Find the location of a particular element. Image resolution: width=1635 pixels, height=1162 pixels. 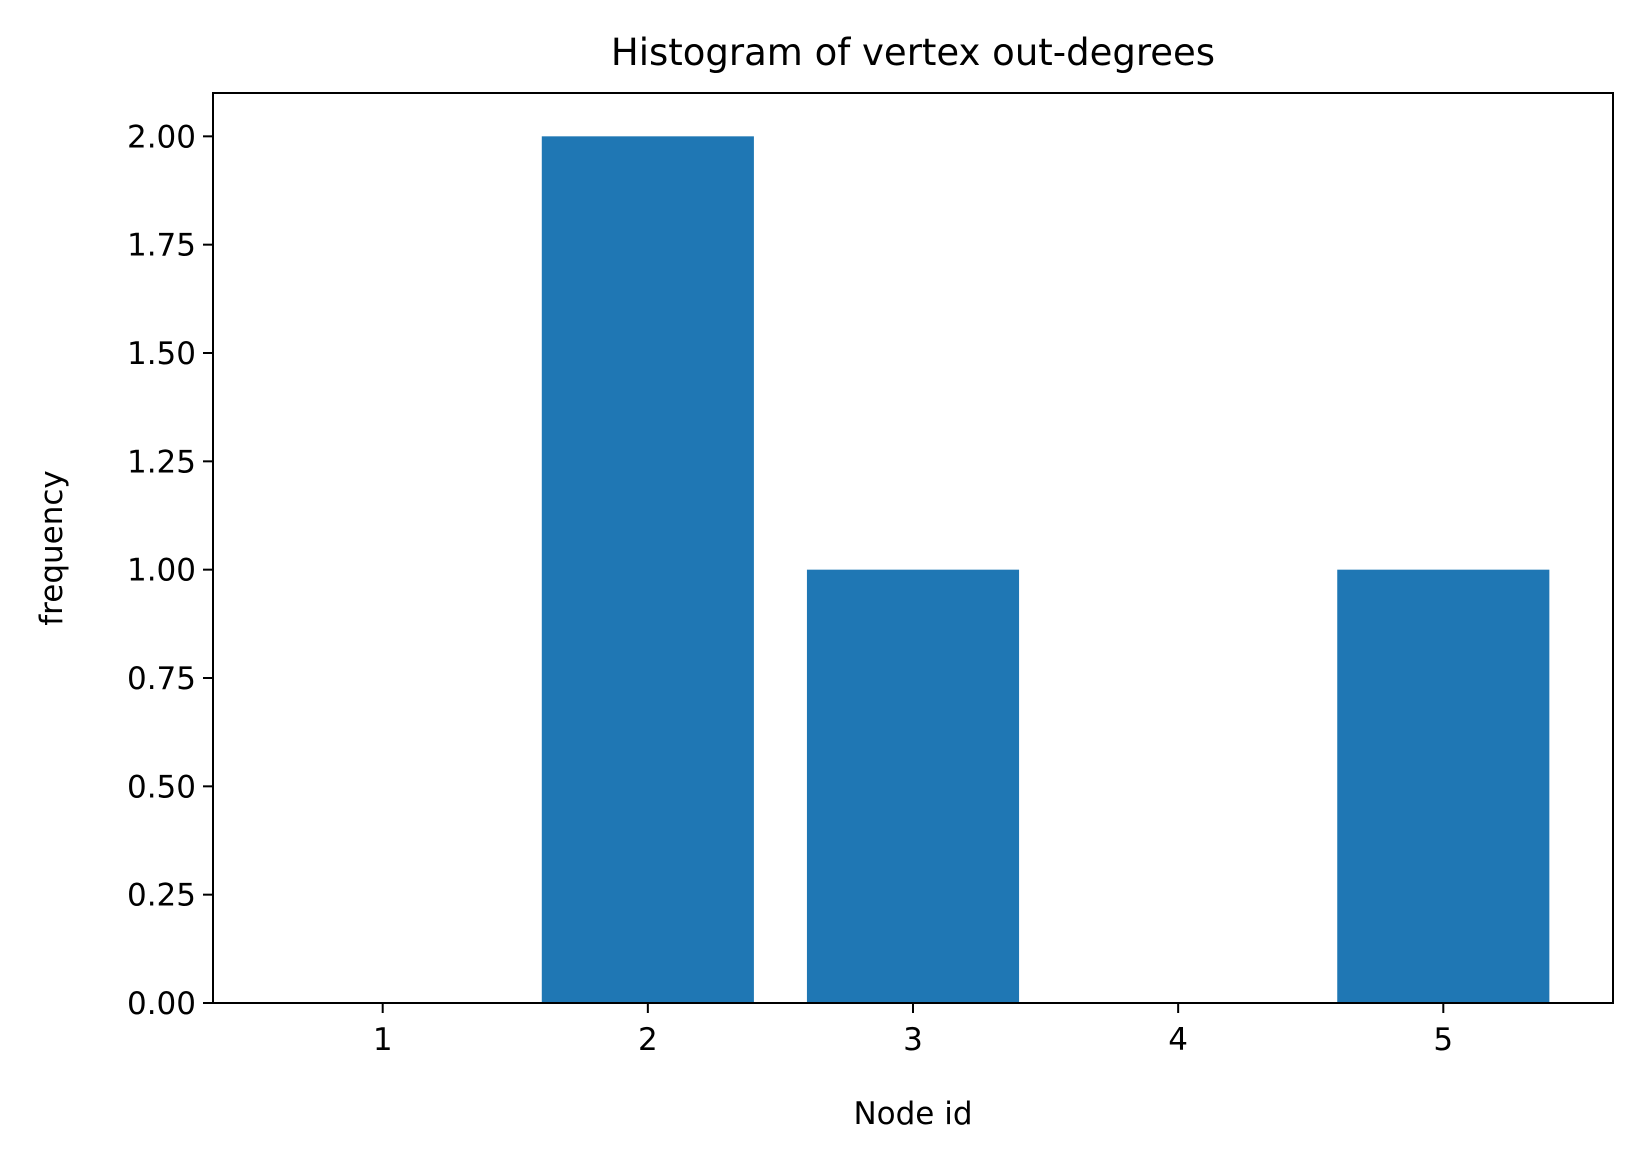

chart-title: Histogram of vertex out-degrees is located at coordinates (913, 52).